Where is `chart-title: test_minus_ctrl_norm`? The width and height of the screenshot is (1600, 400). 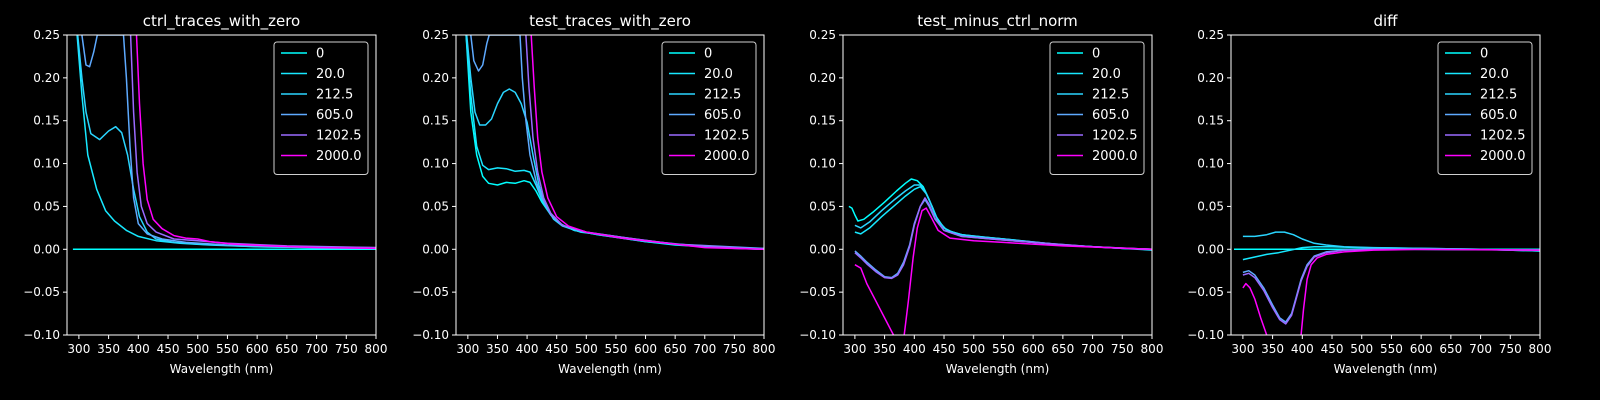
chart-title: test_minus_ctrl_norm is located at coordinates (997, 21).